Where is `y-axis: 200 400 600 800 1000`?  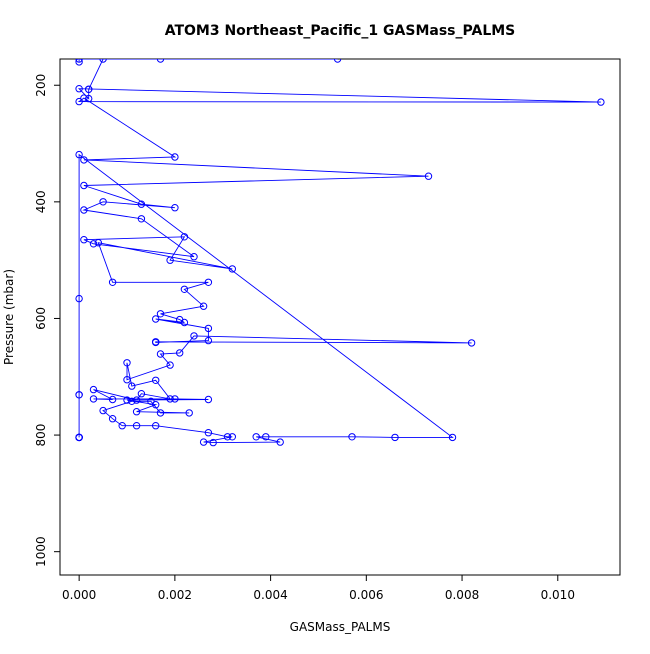 y-axis: 200 400 600 800 1000 is located at coordinates (47, 320).